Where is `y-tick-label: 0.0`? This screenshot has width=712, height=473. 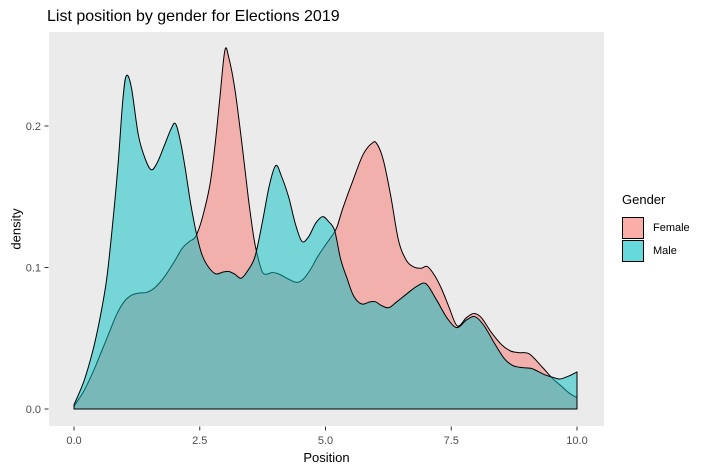
y-tick-label: 0.0 is located at coordinates (33, 410).